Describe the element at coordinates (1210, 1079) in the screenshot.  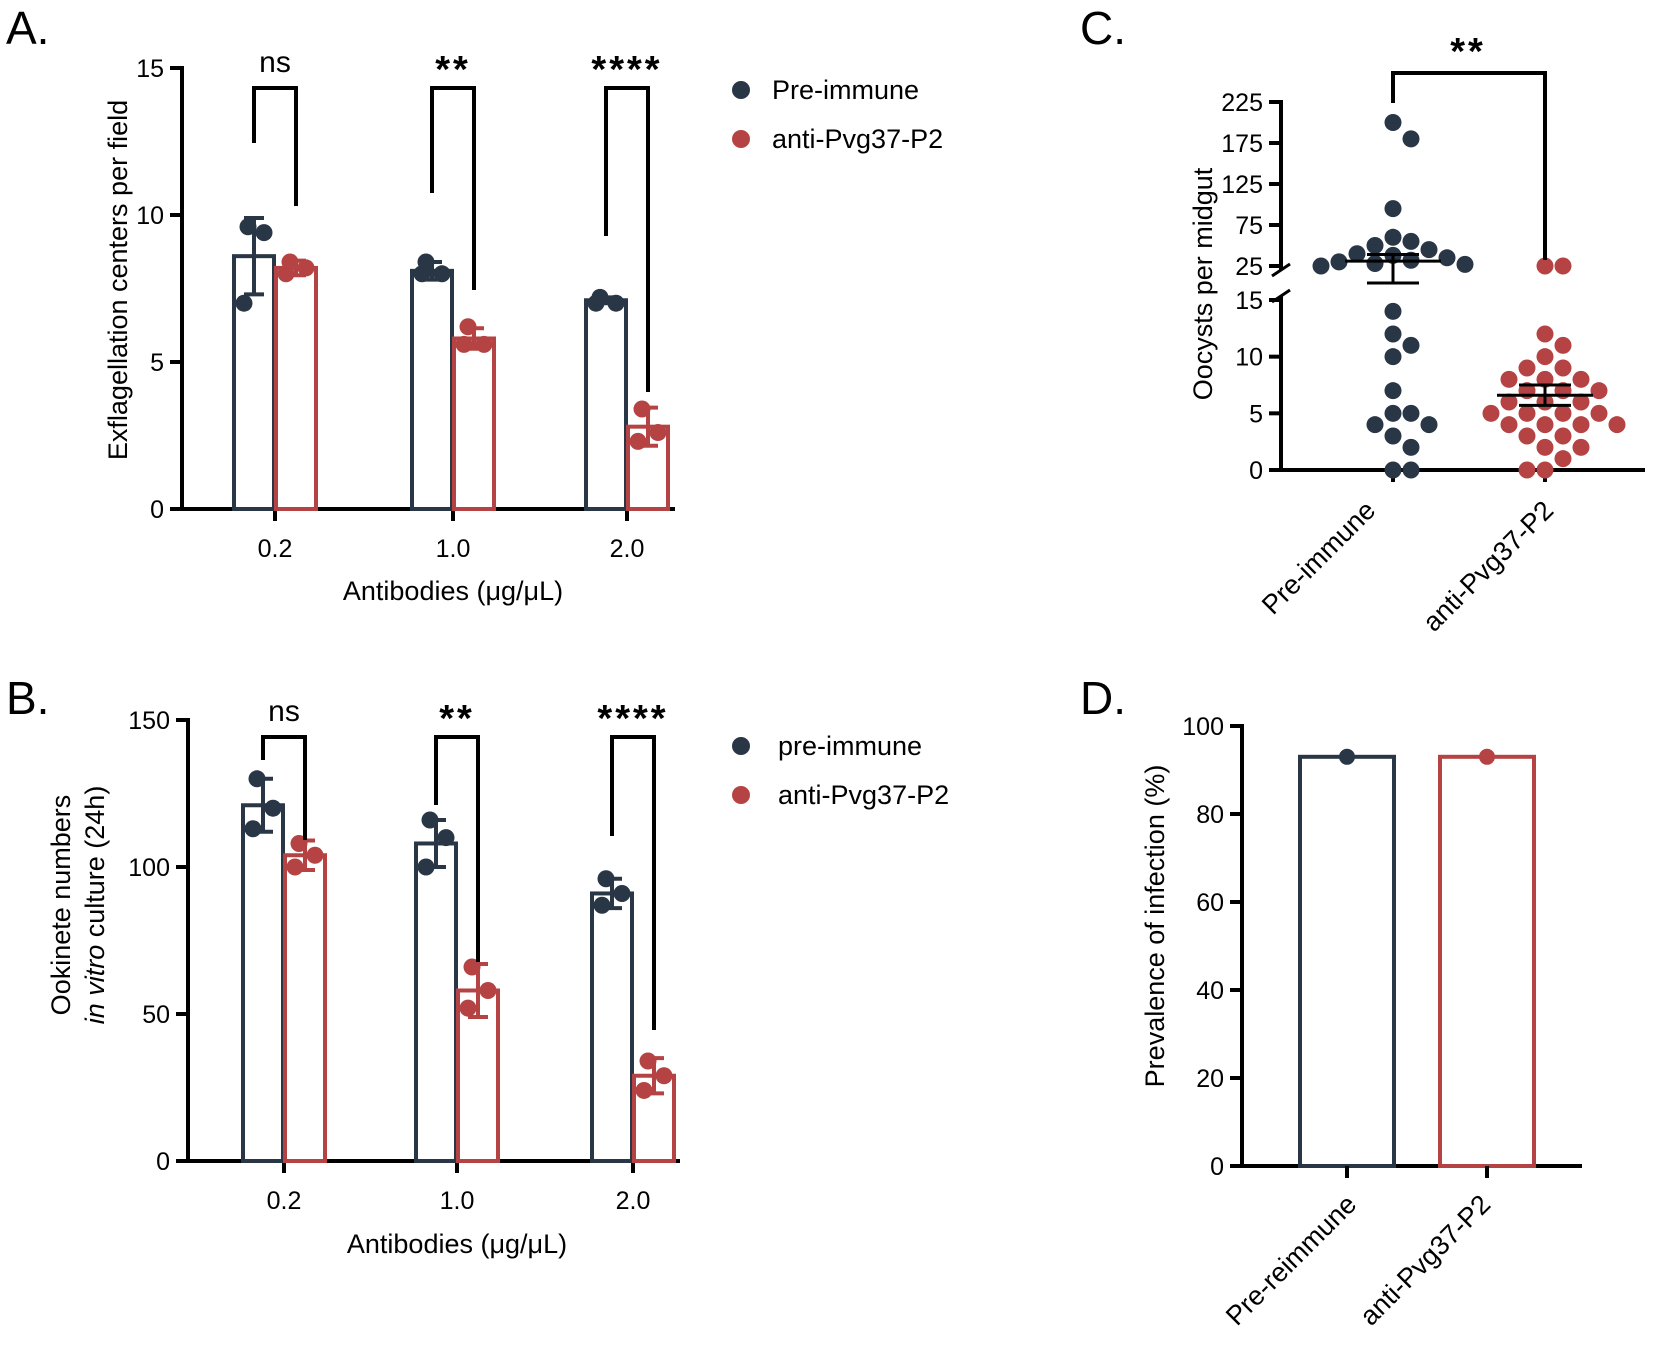
I see `panel-d-y-tick-label-1: 20` at that location.